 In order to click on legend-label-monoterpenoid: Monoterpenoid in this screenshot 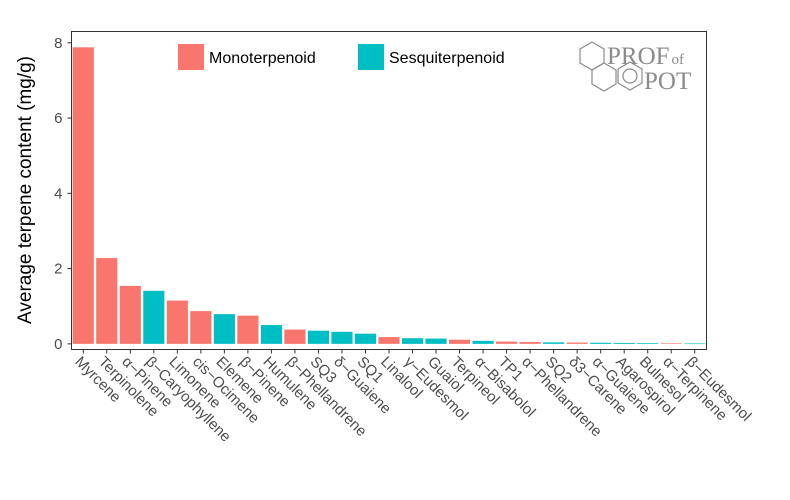, I will do `click(262, 58)`.